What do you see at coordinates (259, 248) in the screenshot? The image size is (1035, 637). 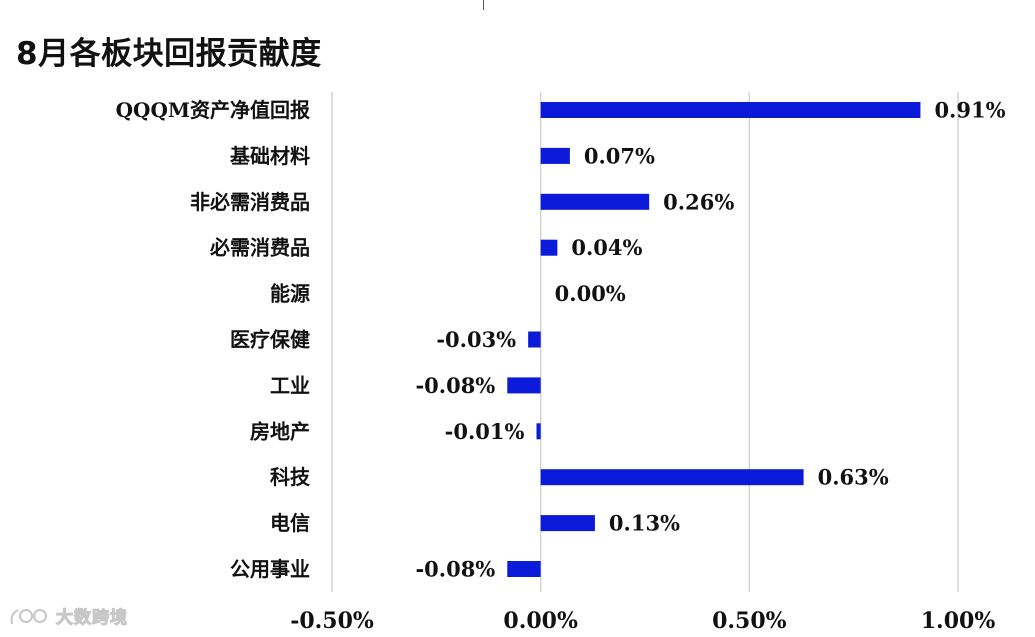 I see `category-label: 必需消费品` at bounding box center [259, 248].